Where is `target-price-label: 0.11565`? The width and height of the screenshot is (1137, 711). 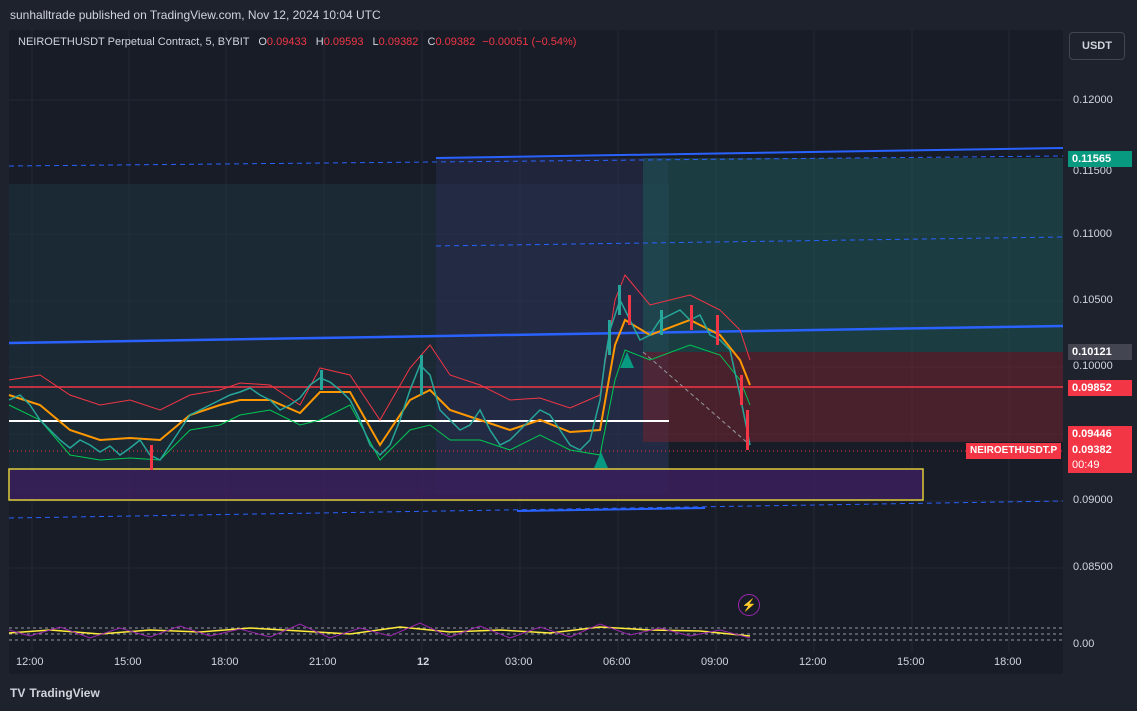
target-price-label: 0.11565 is located at coordinates (1100, 159).